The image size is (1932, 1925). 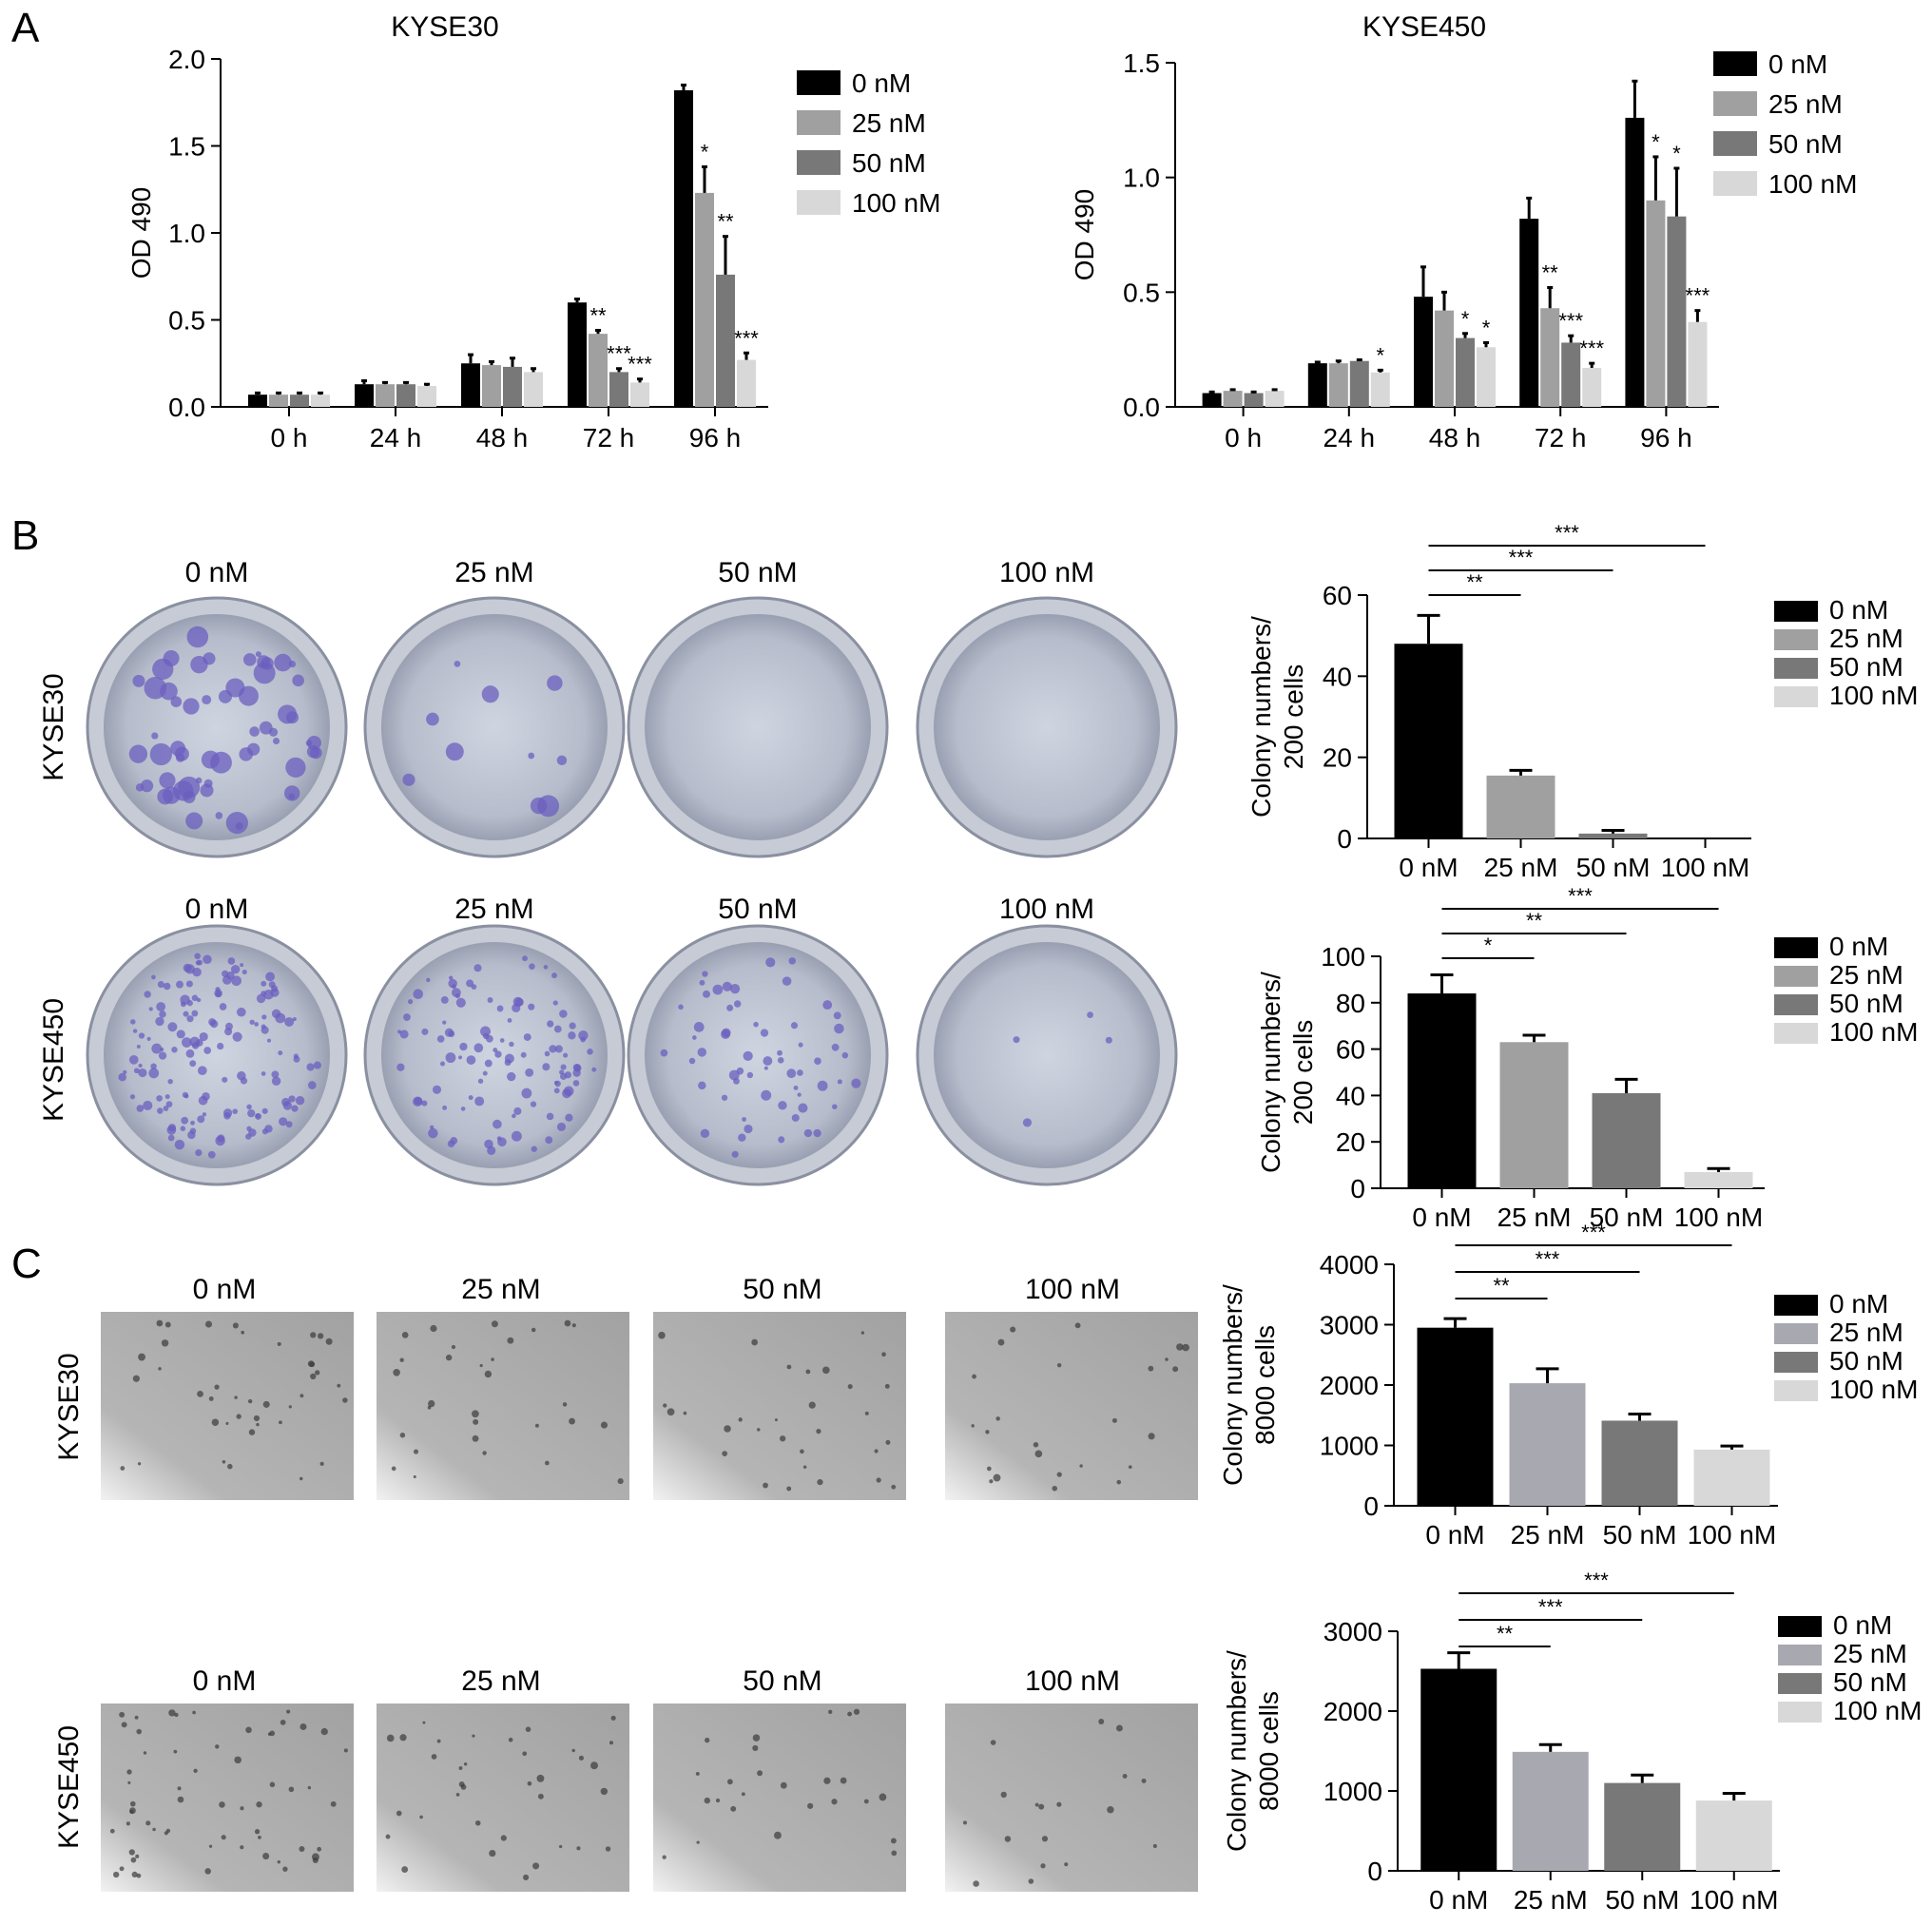 What do you see at coordinates (1423, 352) in the screenshot?
I see `bar-0-nm-48-h` at bounding box center [1423, 352].